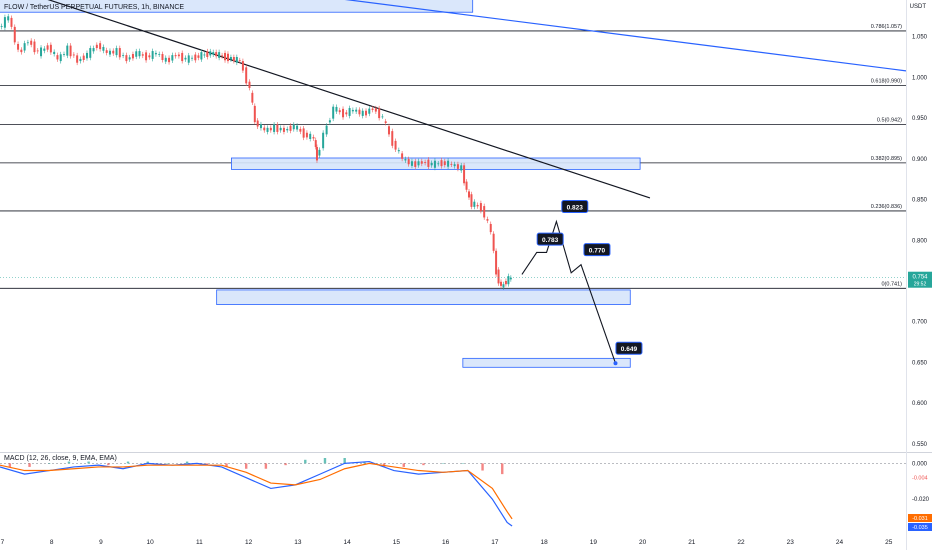 The width and height of the screenshot is (932, 550). What do you see at coordinates (495, 542) in the screenshot?
I see `x-tick-label: 17` at bounding box center [495, 542].